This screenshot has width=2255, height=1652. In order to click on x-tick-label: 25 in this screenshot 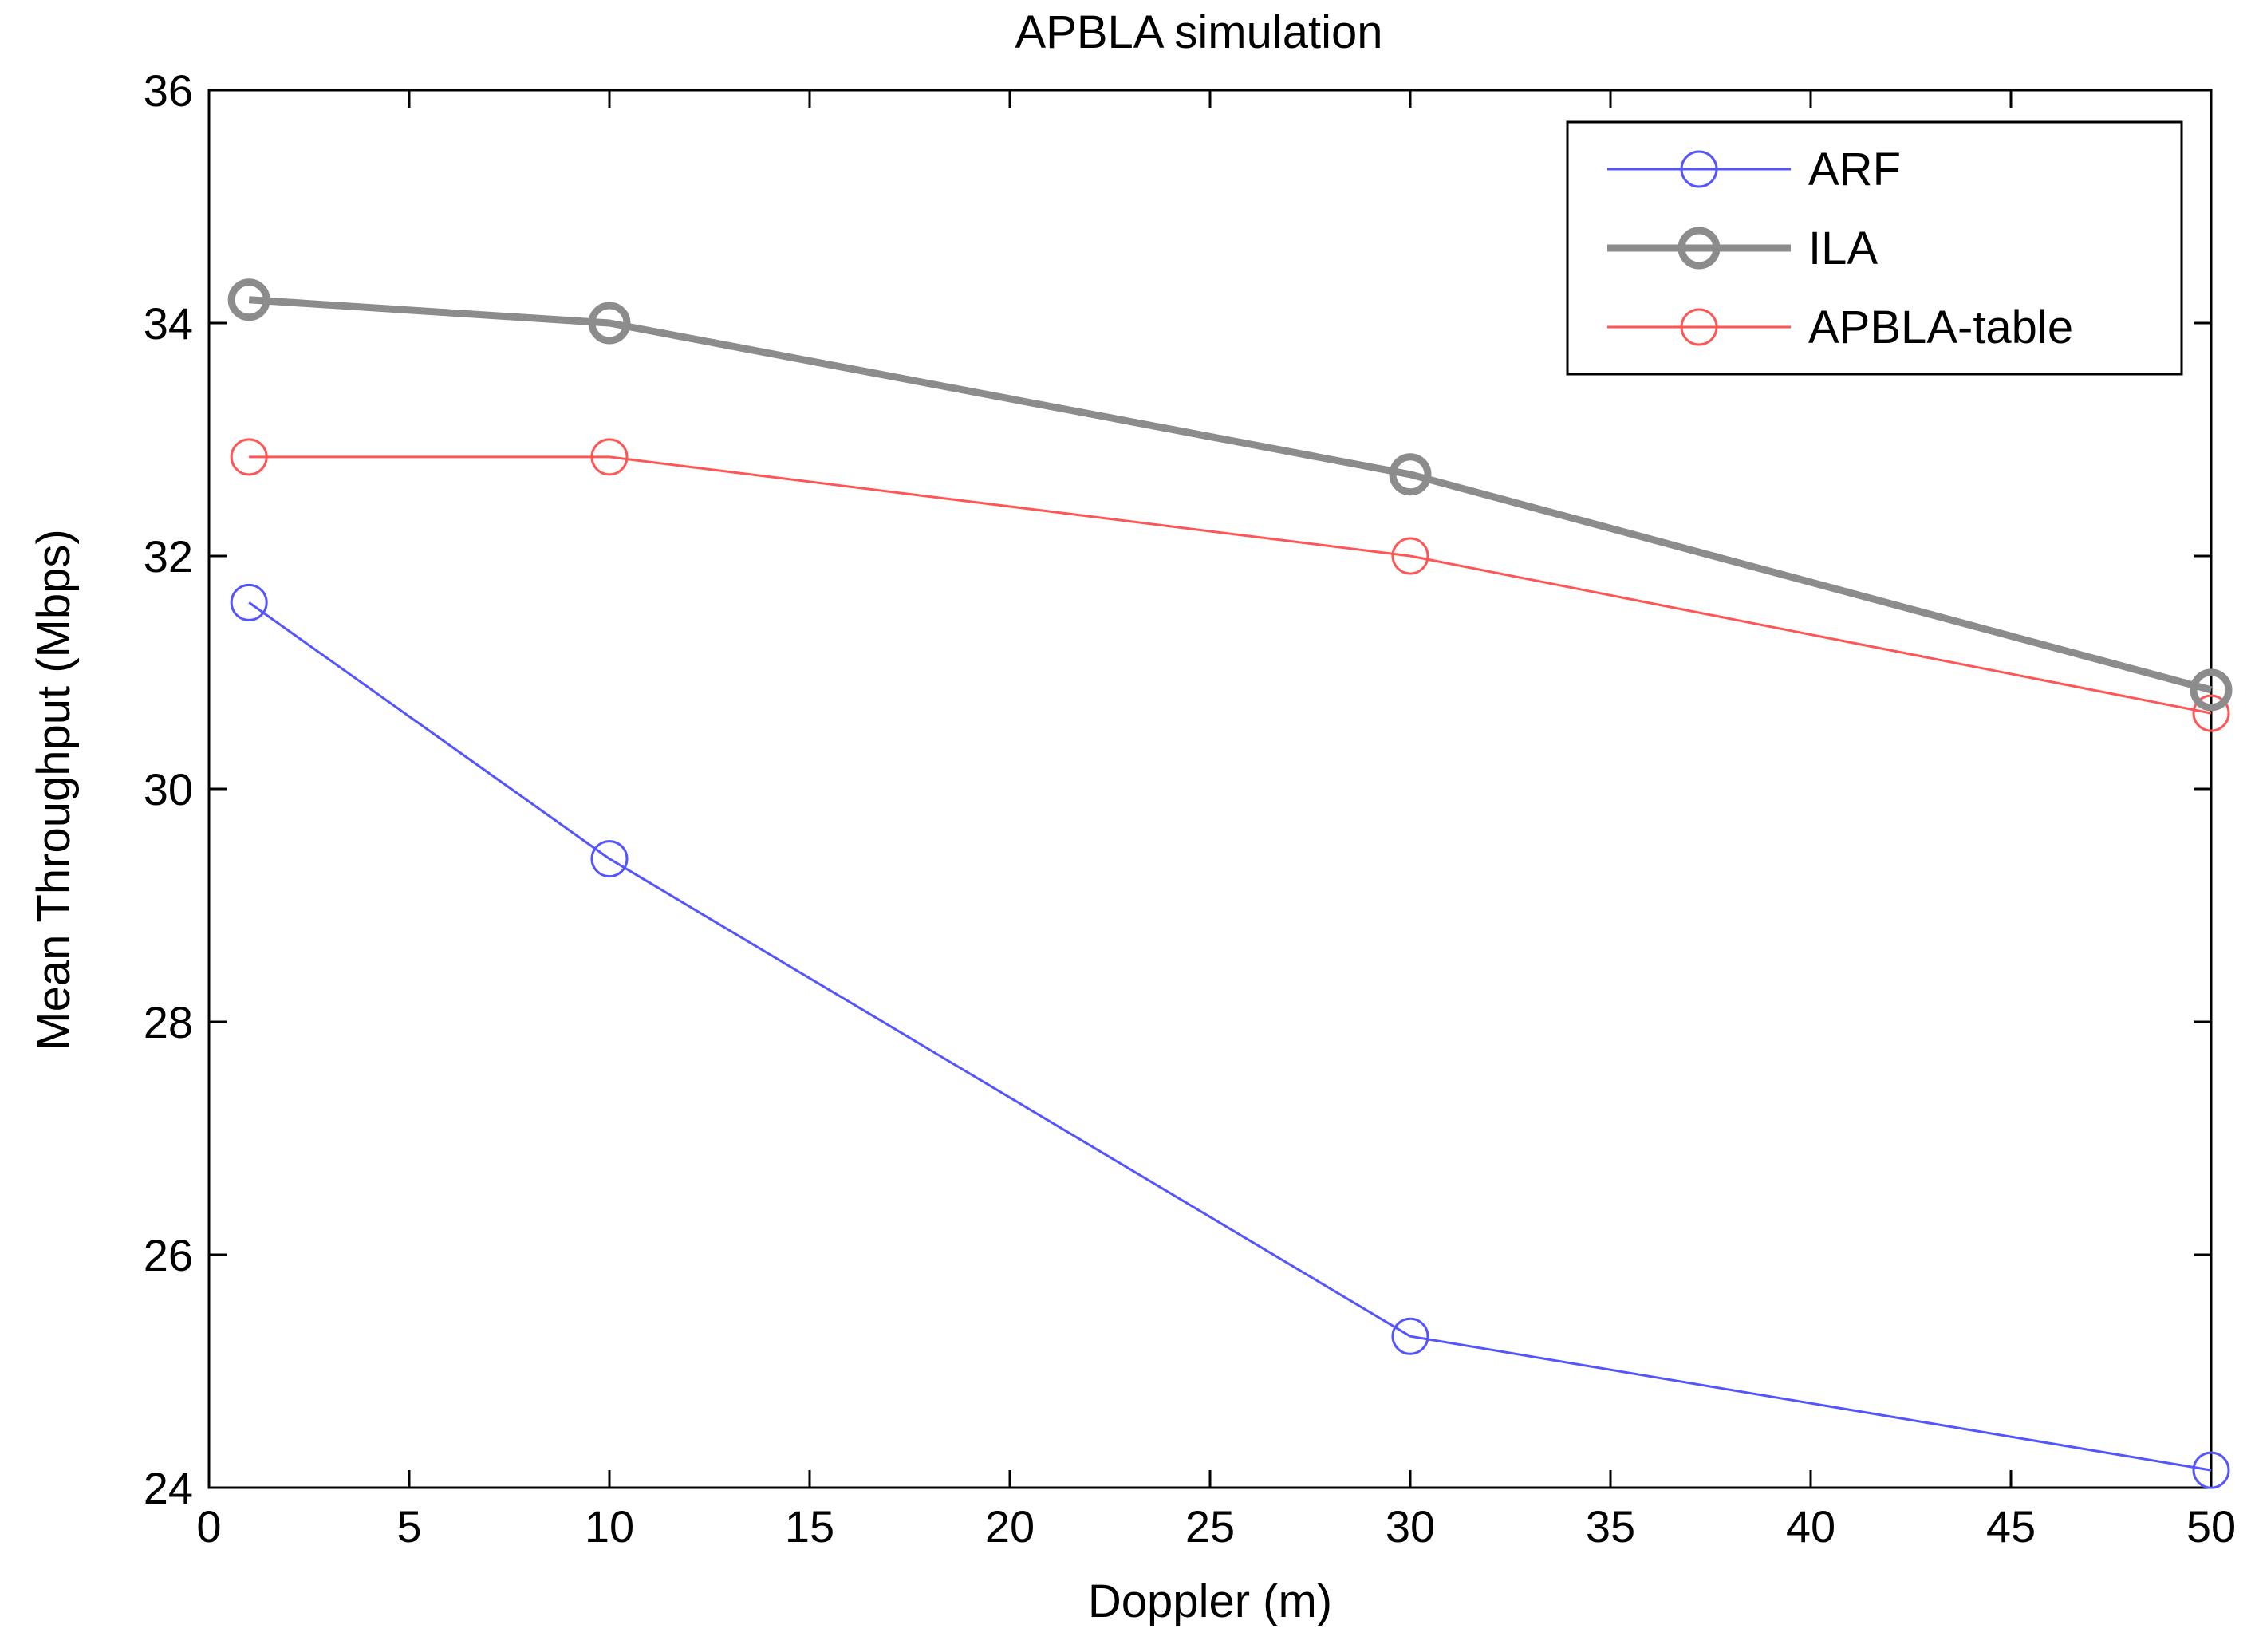, I will do `click(1210, 1526)`.